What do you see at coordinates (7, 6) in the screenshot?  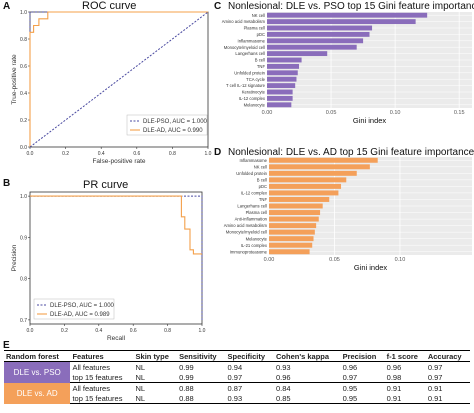 I see `panel-letter-a: A` at bounding box center [7, 6].